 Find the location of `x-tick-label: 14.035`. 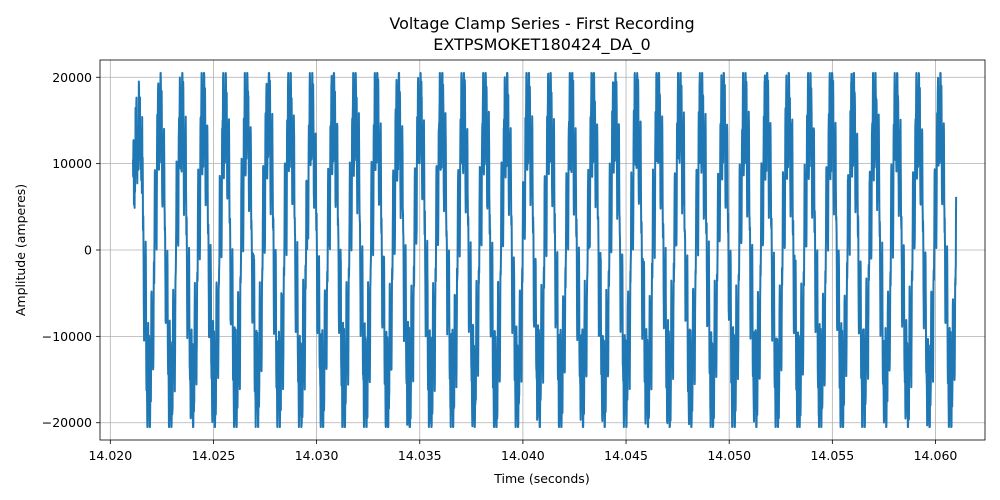

x-tick-label: 14.035 is located at coordinates (420, 455).